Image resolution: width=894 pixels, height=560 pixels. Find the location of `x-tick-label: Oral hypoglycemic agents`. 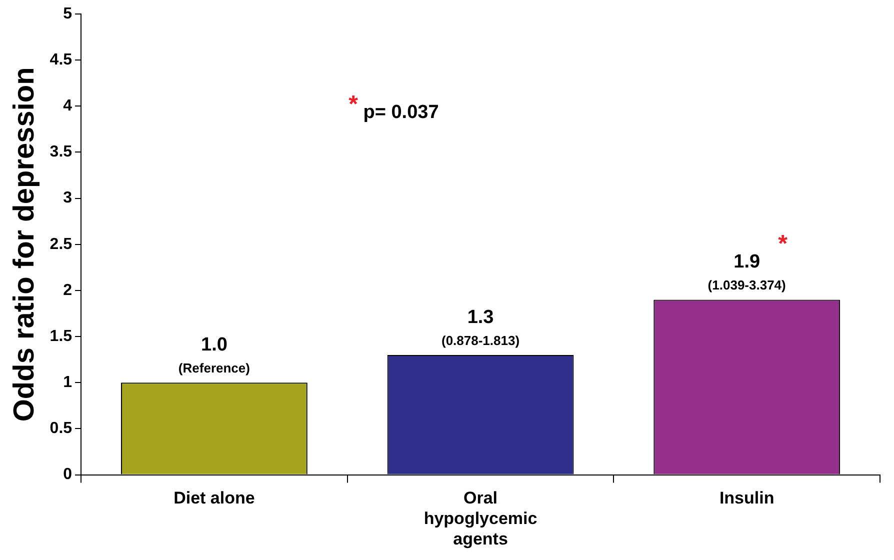

x-tick-label: Oral hypoglycemic agents is located at coordinates (481, 518).